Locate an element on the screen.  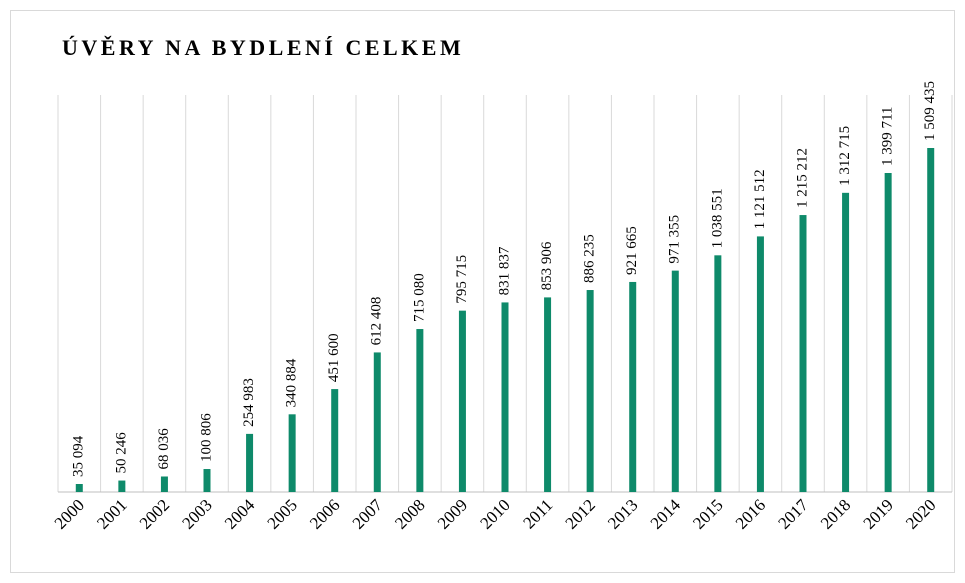
value-label: 340 884 is located at coordinates (292, 382).